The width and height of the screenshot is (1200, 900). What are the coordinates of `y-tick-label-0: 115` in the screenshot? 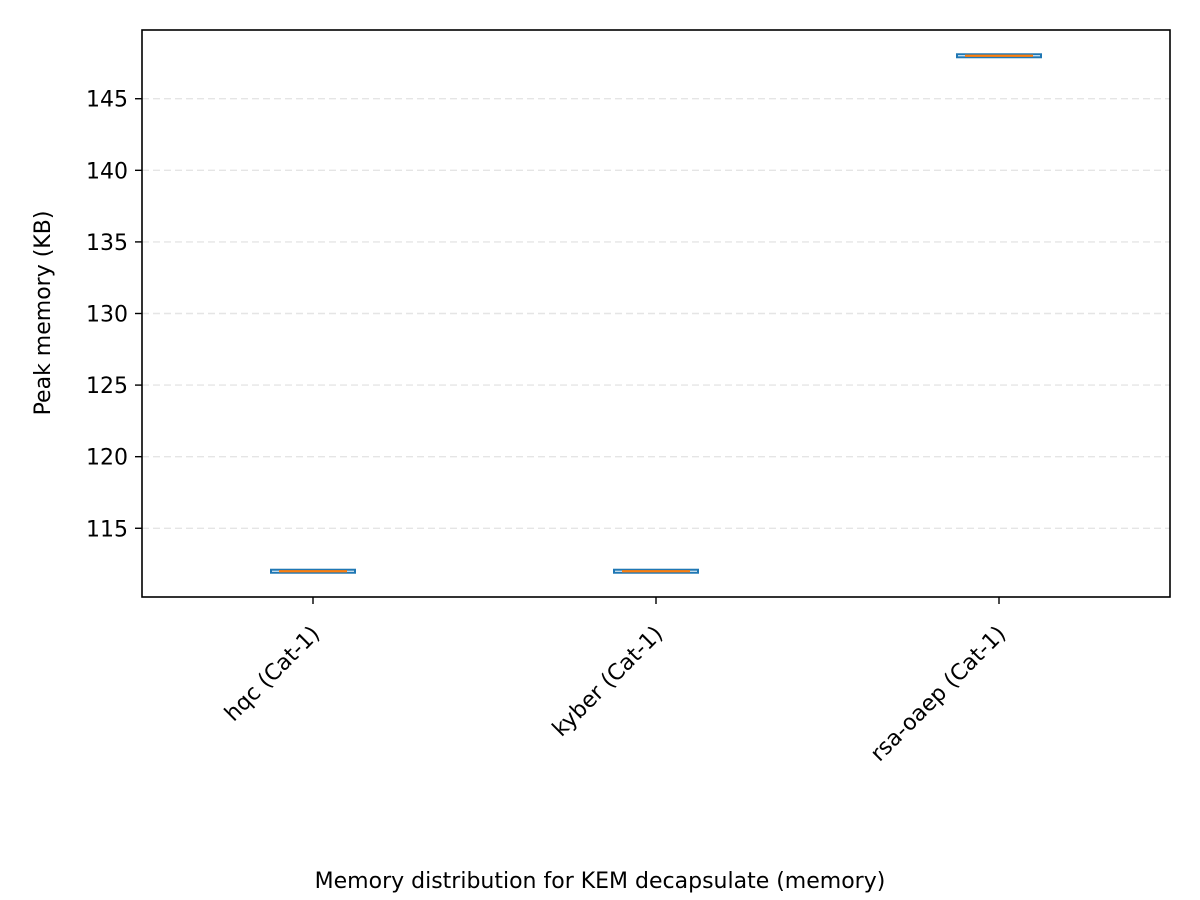 It's located at (107, 529).